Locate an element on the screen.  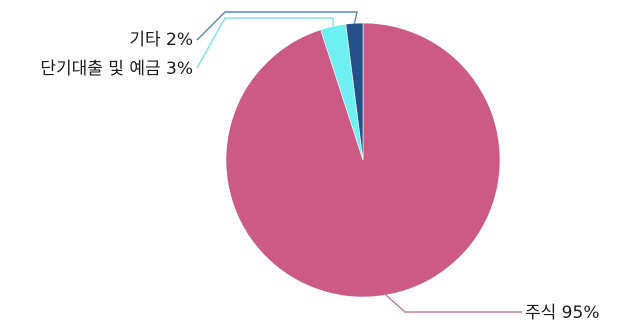
data-label-short-term-deposit: 단기대출 및 예금 3% is located at coordinates (116, 69).